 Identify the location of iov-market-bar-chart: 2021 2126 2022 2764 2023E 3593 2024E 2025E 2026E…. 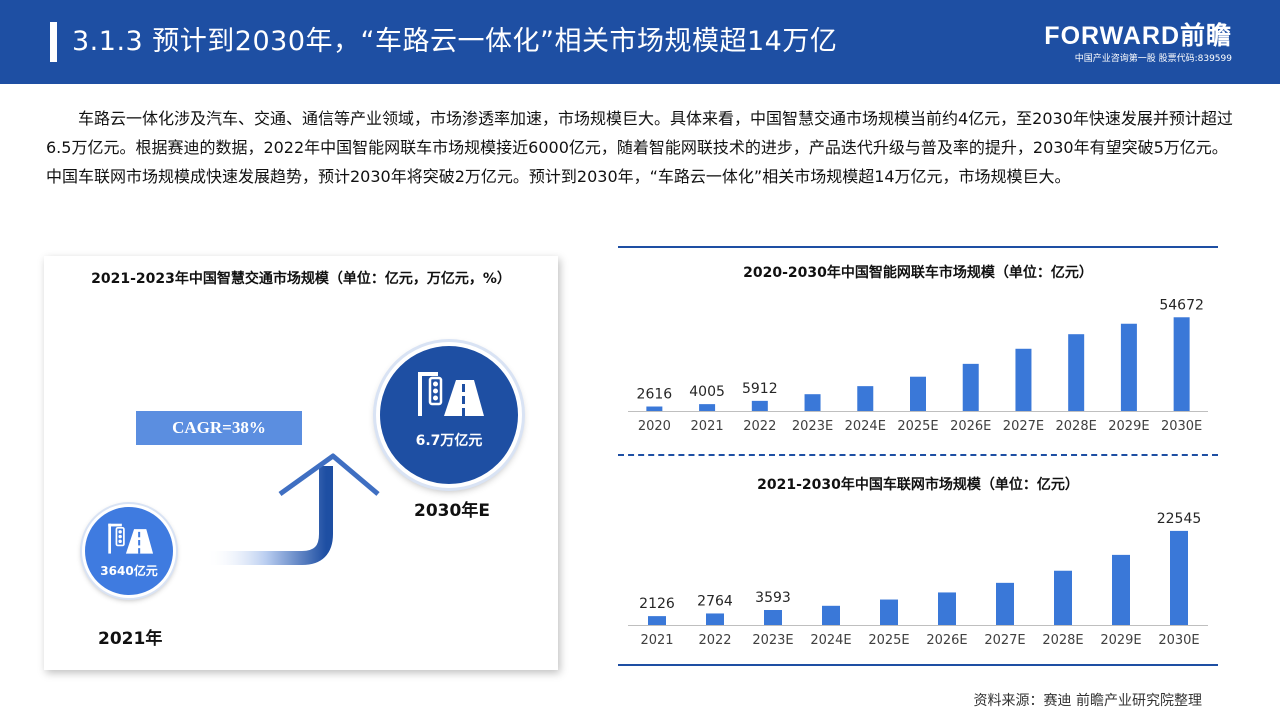
(918, 579).